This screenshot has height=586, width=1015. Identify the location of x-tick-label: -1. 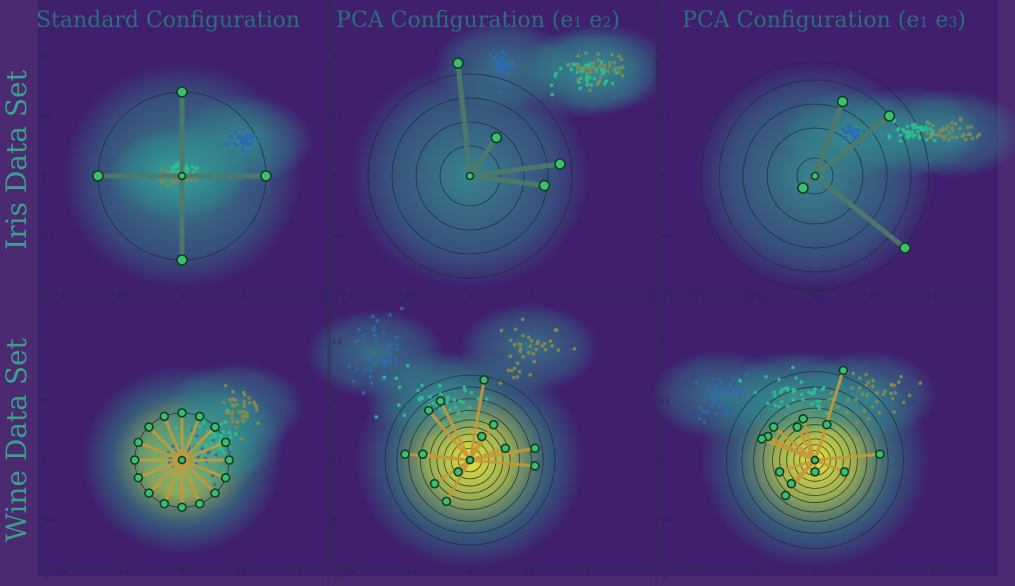
(695, 296).